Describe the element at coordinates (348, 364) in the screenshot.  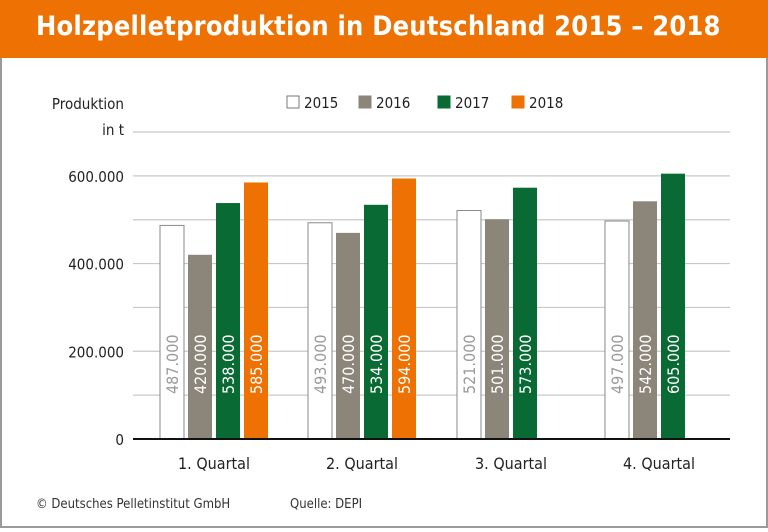
I see `bar-value-label: 470.000` at that location.